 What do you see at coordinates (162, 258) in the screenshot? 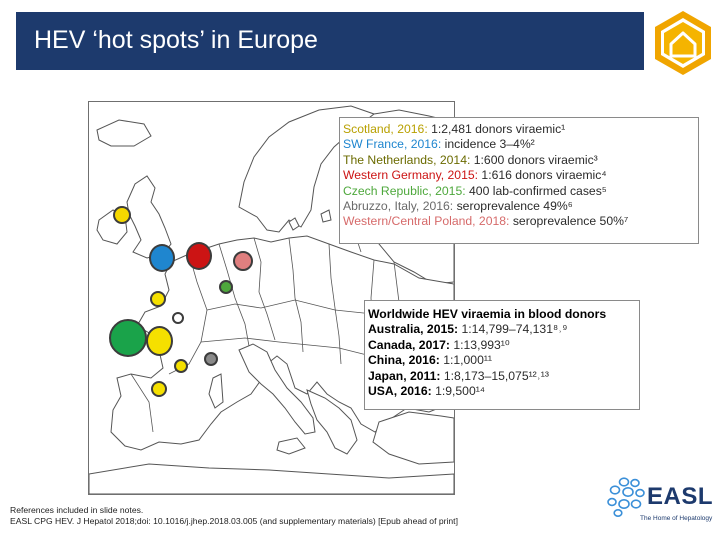
I see `hotspot-belgium` at bounding box center [162, 258].